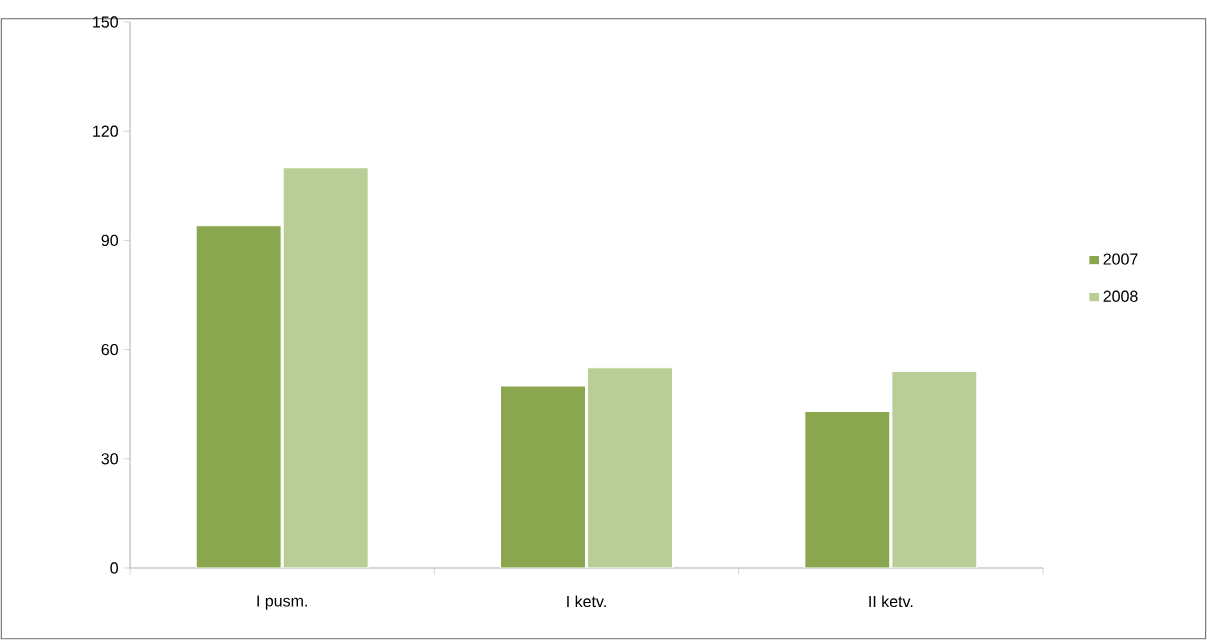 The image size is (1207, 640). Describe the element at coordinates (105, 22) in the screenshot. I see `y-tick-label: 150` at that location.